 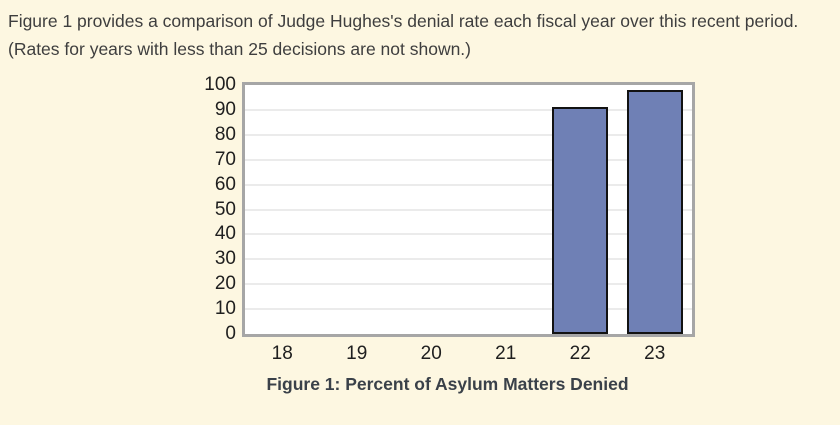 What do you see at coordinates (468, 353) in the screenshot?
I see `x-axis-labels: 18 19 20 21 22 23` at bounding box center [468, 353].